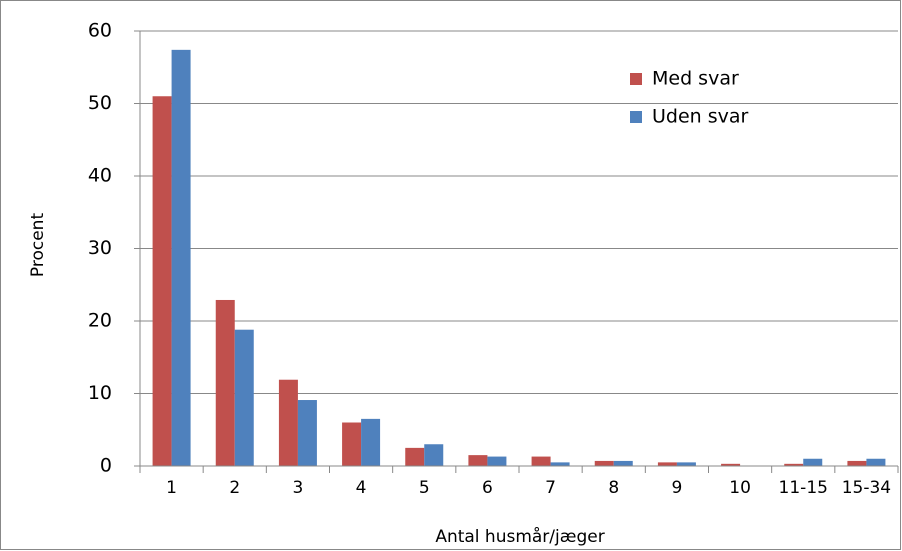 This screenshot has height=551, width=902. I want to click on x-tick-label: 9, so click(677, 488).